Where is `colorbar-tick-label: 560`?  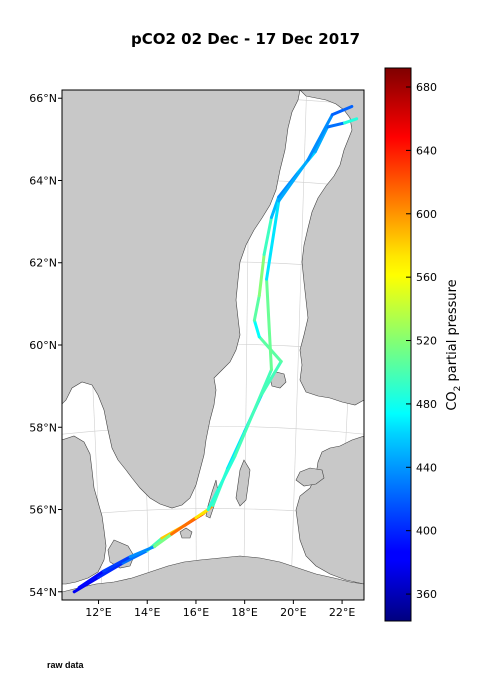
colorbar-tick-label: 560 is located at coordinates (426, 277).